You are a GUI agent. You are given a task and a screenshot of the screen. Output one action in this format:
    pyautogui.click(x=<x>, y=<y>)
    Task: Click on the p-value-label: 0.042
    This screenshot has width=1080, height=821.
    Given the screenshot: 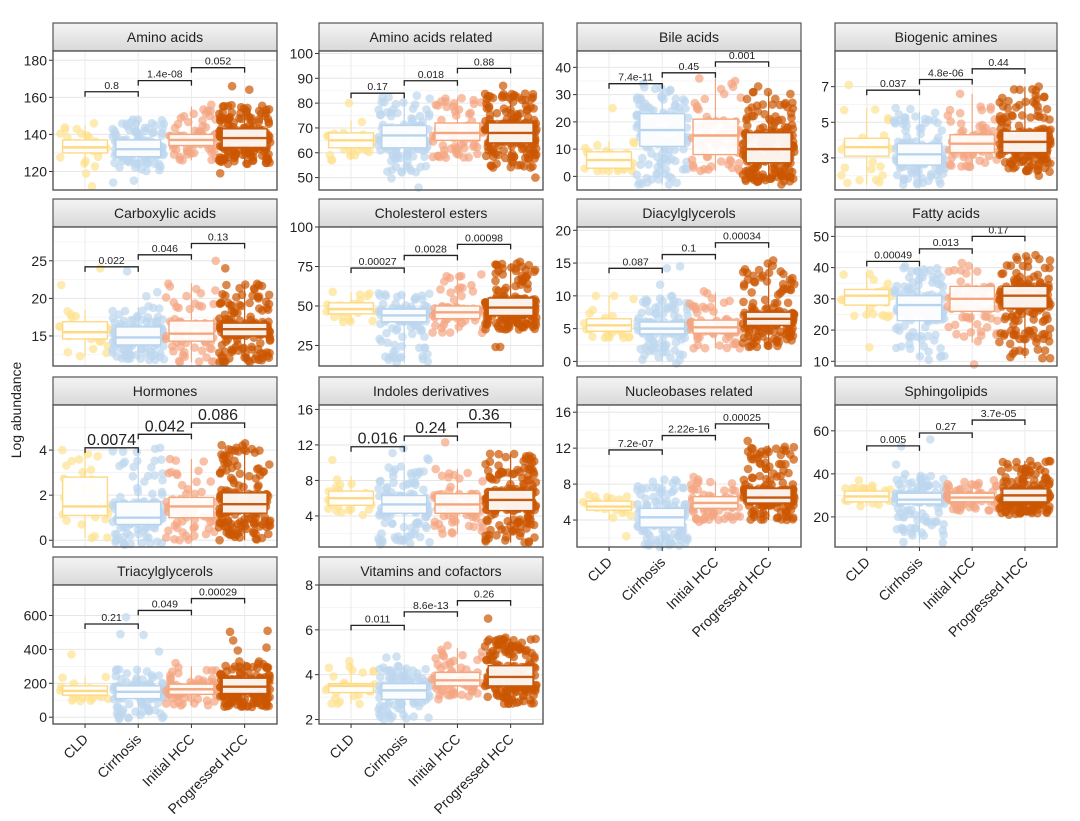 What is the action you would take?
    pyautogui.click(x=165, y=426)
    